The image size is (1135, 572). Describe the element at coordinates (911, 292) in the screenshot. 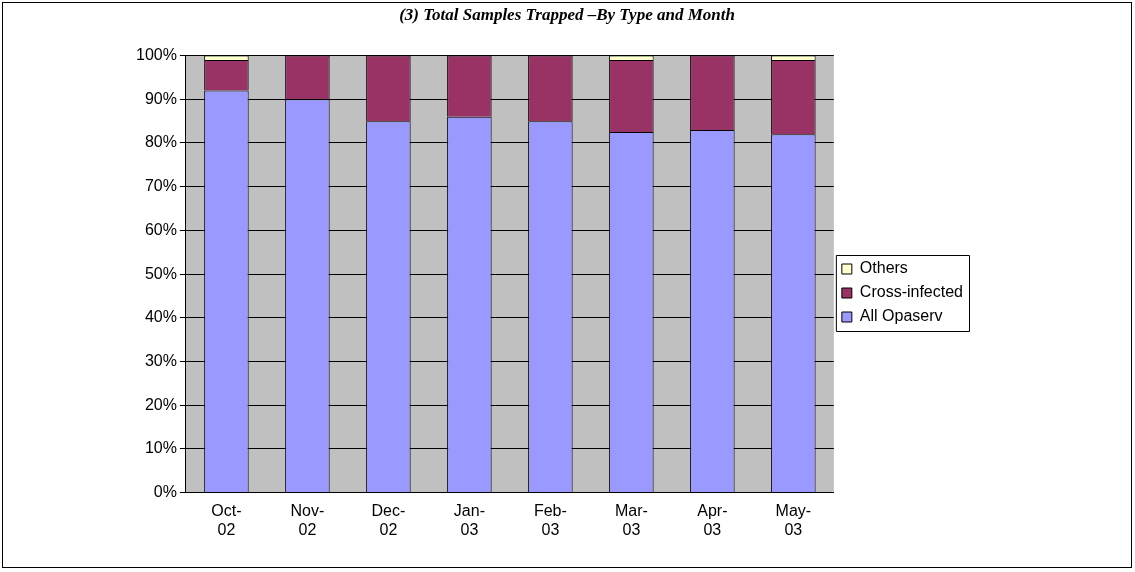

I see `legend-label: Cross-infected` at that location.